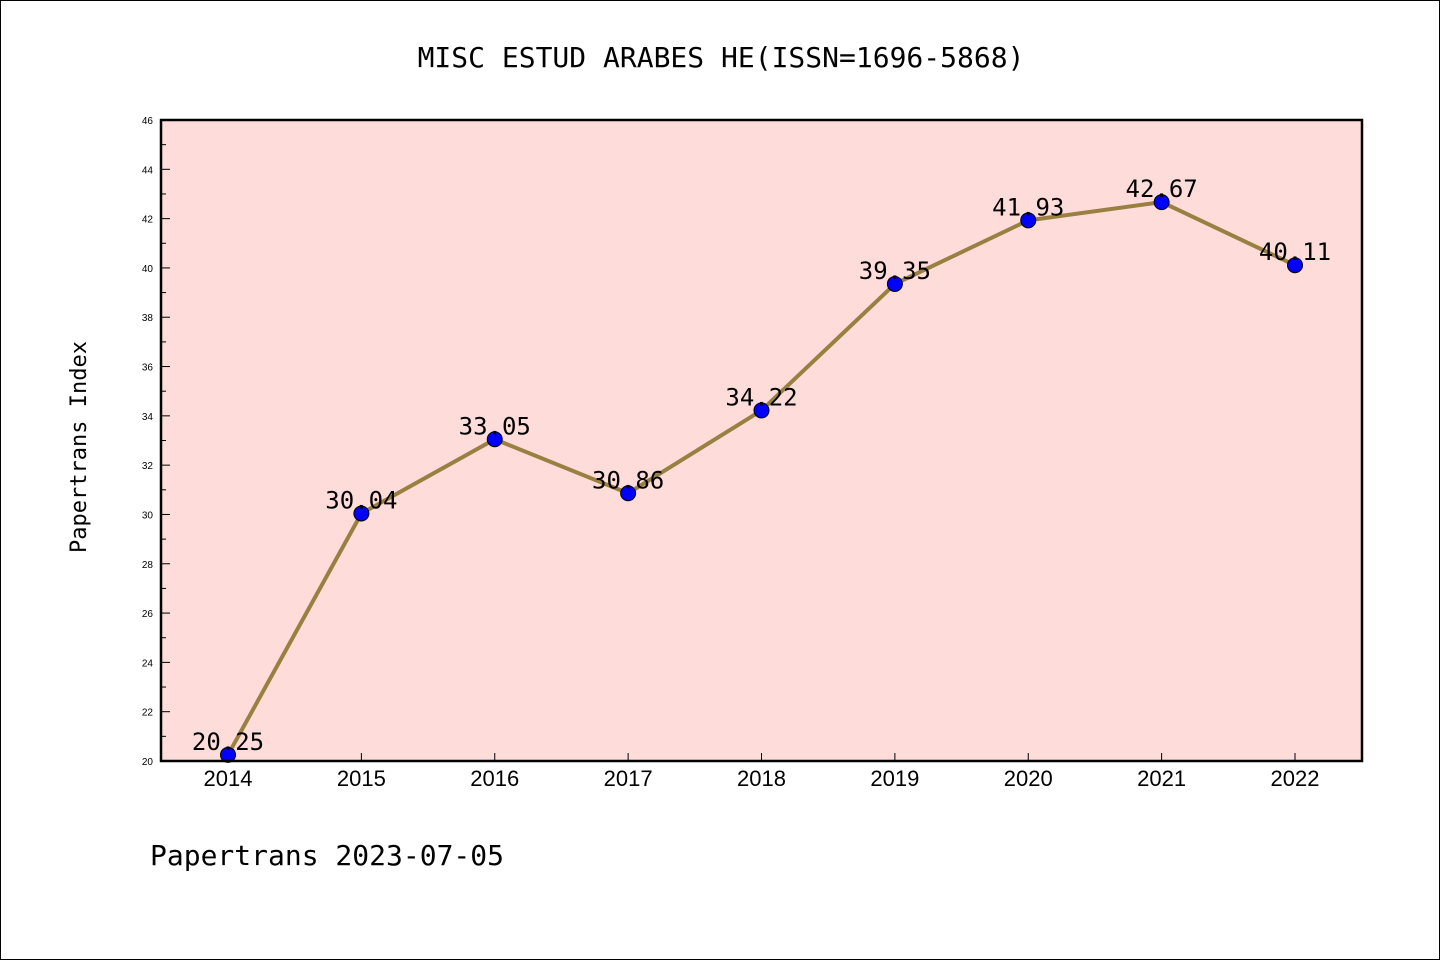 The height and width of the screenshot is (960, 1440). What do you see at coordinates (761, 397) in the screenshot?
I see `data-label: 34.22` at bounding box center [761, 397].